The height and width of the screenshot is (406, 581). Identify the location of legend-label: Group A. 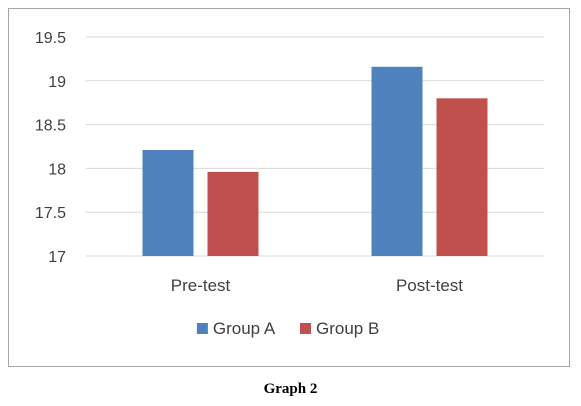
(244, 328).